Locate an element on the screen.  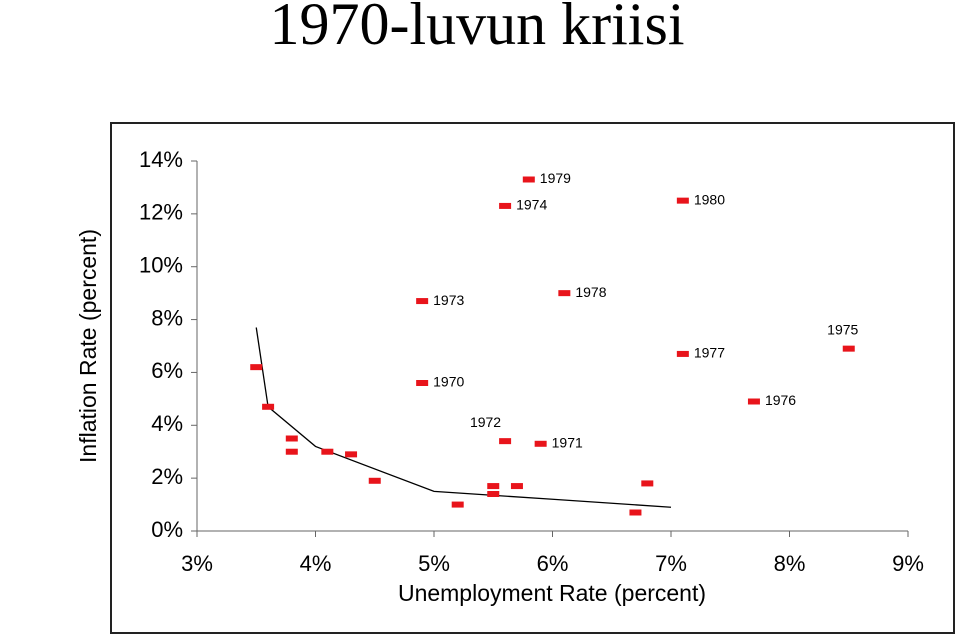
y-tick-label: 10% is located at coordinates (161, 265).